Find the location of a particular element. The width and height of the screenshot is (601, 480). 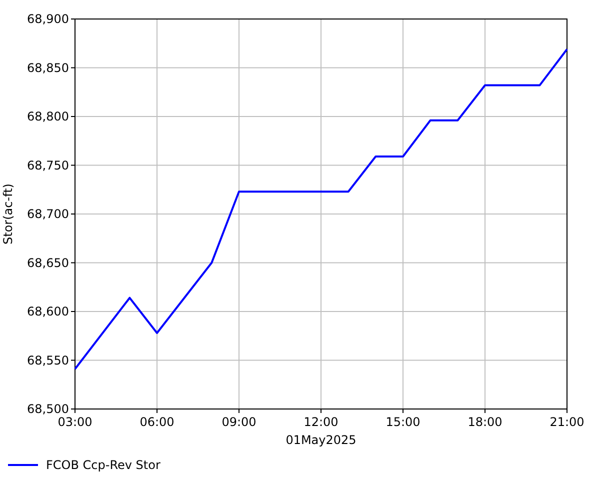

x-tick-label: 12:00 is located at coordinates (321, 422).